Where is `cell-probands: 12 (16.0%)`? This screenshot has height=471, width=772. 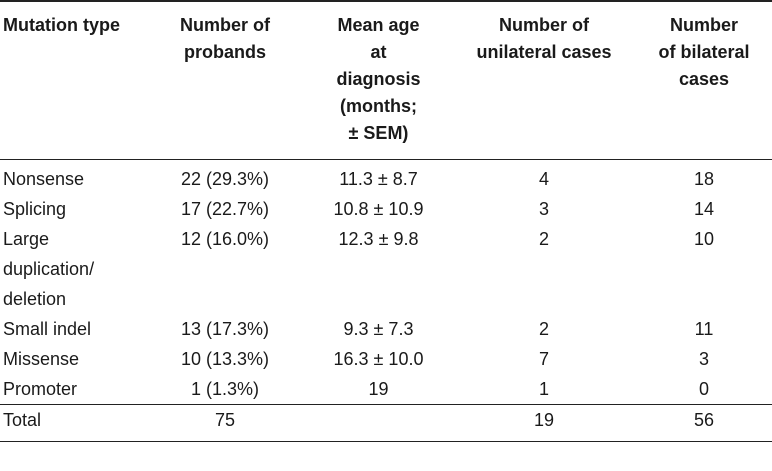 cell-probands: 12 (16.0%) is located at coordinates (225, 239).